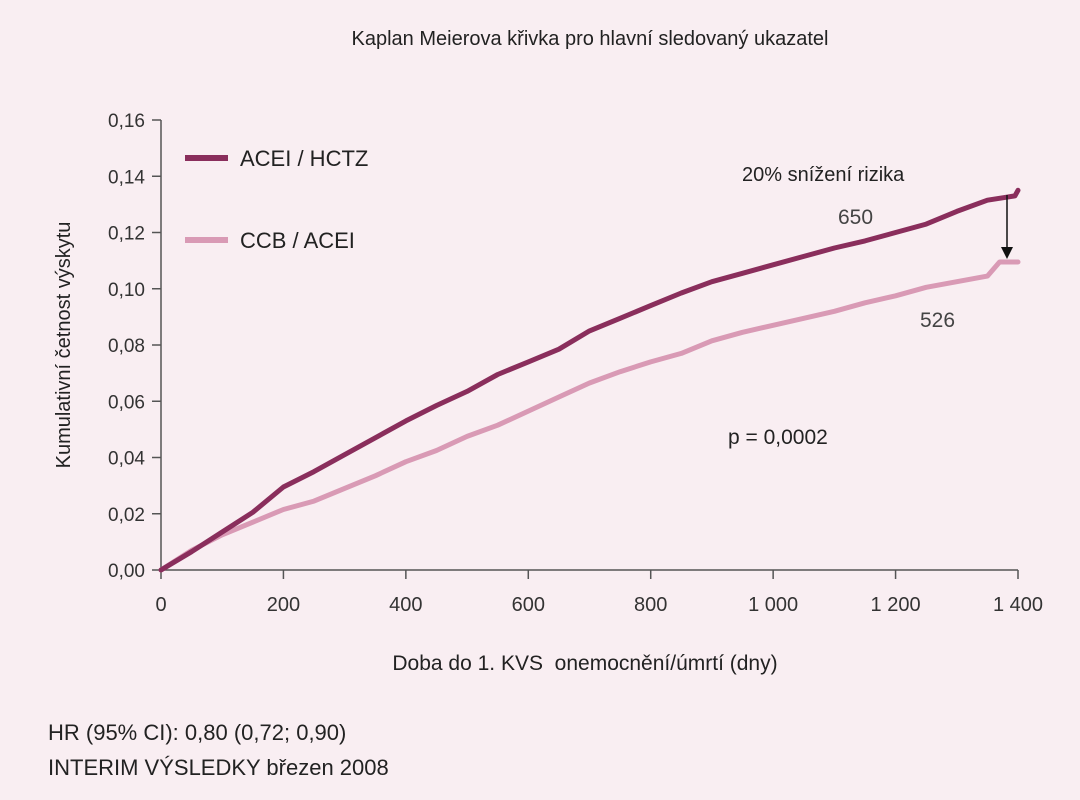 This screenshot has height=800, width=1080. What do you see at coordinates (126, 121) in the screenshot?
I see `y-tick-label: 0,16` at bounding box center [126, 121].